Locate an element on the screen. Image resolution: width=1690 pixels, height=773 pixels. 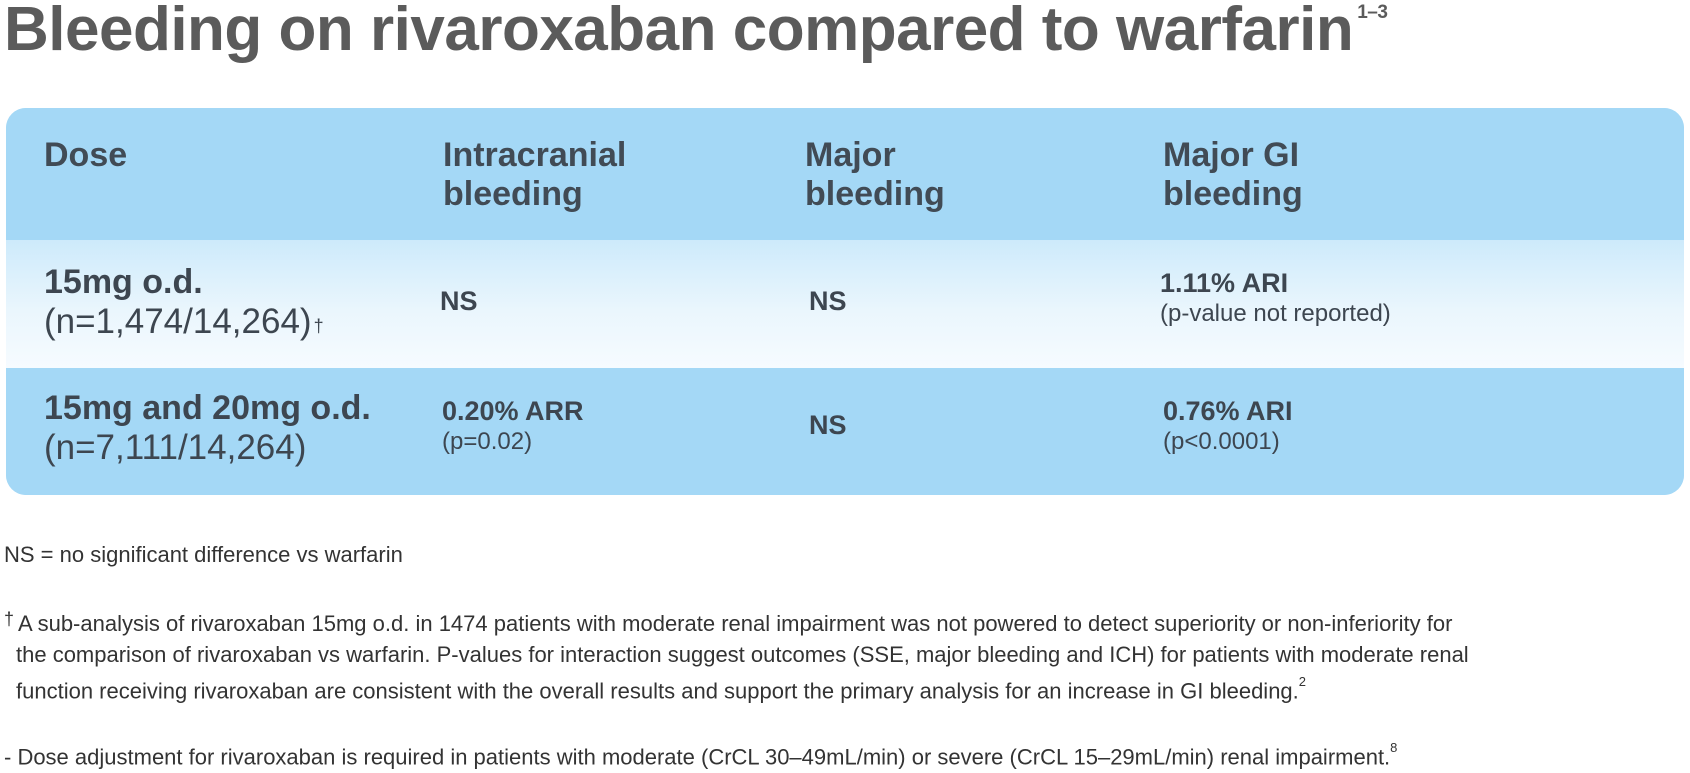
intracranial-pvalue: (p=0.02) is located at coordinates (487, 441).